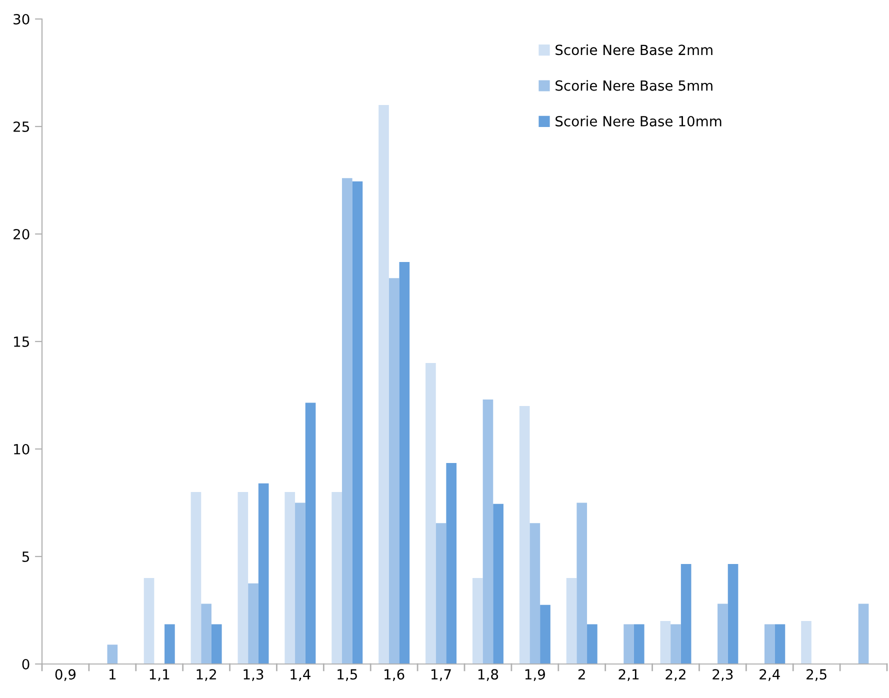 This screenshot has width=889, height=698. I want to click on x-tick-label: 1,9, so click(535, 675).